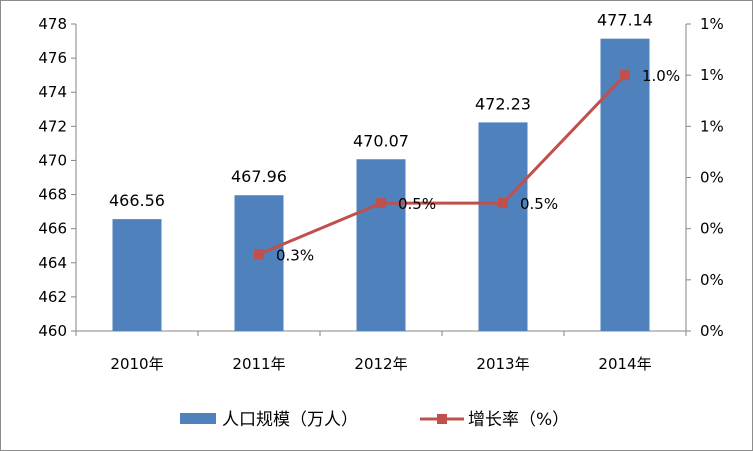 The height and width of the screenshot is (451, 753). I want to click on y-left-tick-label: 478, so click(52, 24).